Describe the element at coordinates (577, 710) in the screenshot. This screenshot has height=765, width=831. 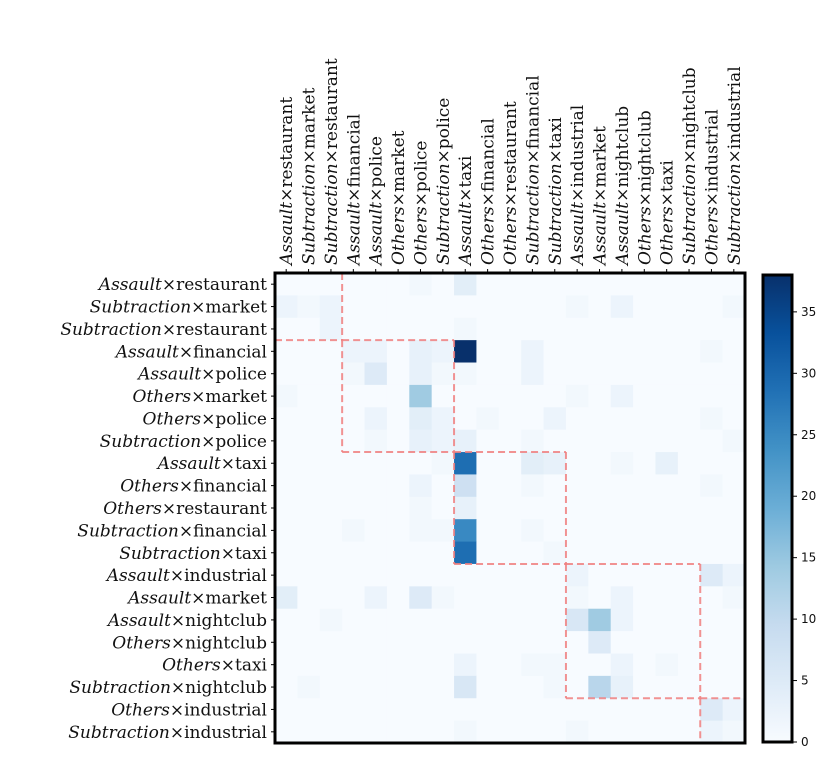
I see `cell-r19-c13` at that location.